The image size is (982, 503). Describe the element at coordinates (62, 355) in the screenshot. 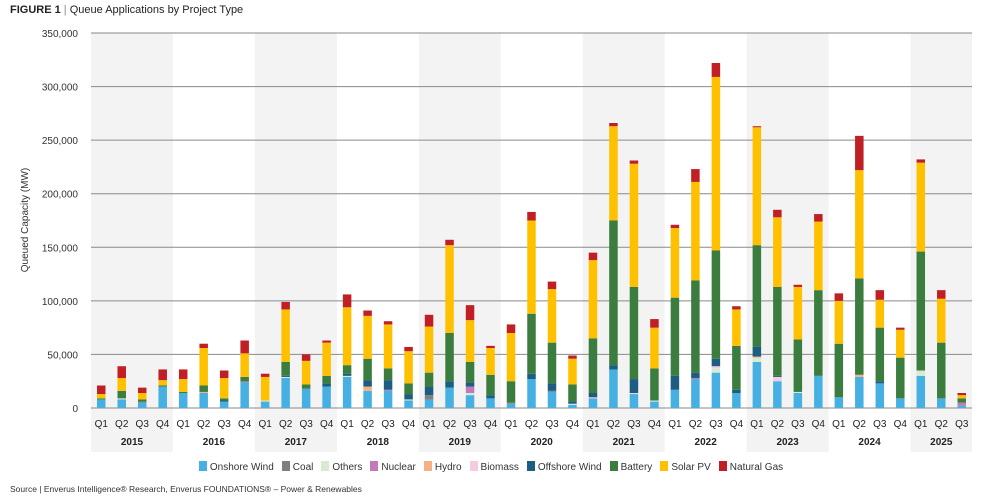

I see `y-tick-label: 50,000` at that location.